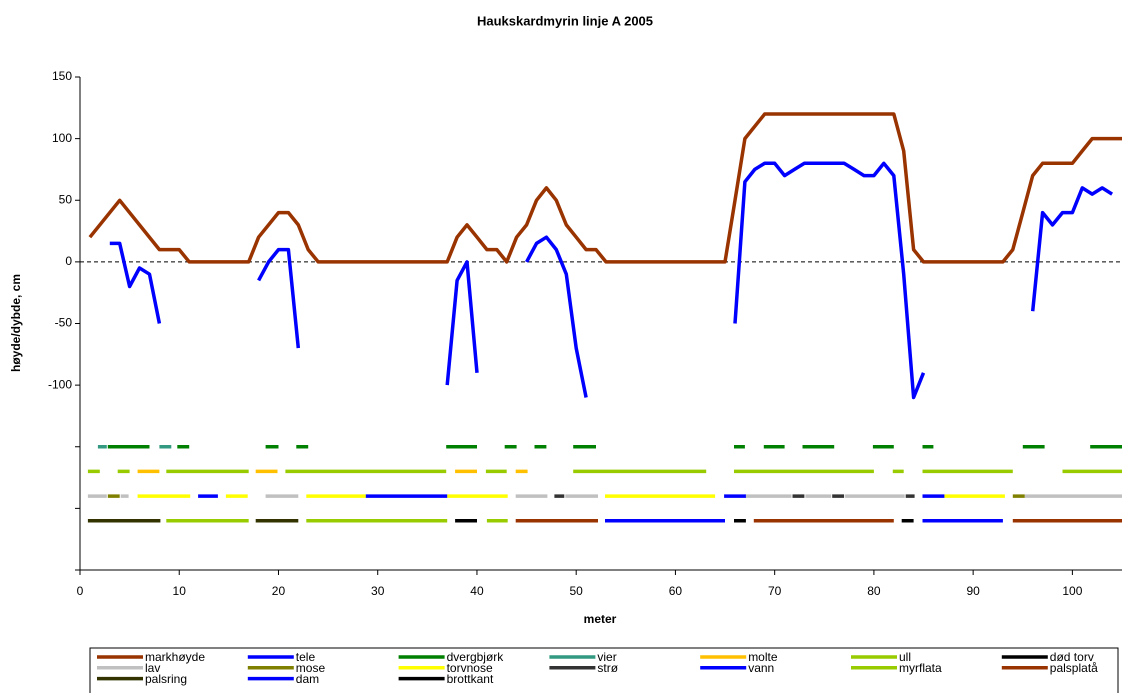  Describe the element at coordinates (80, 591) in the screenshot. I see `x-tick-label: 0` at that location.